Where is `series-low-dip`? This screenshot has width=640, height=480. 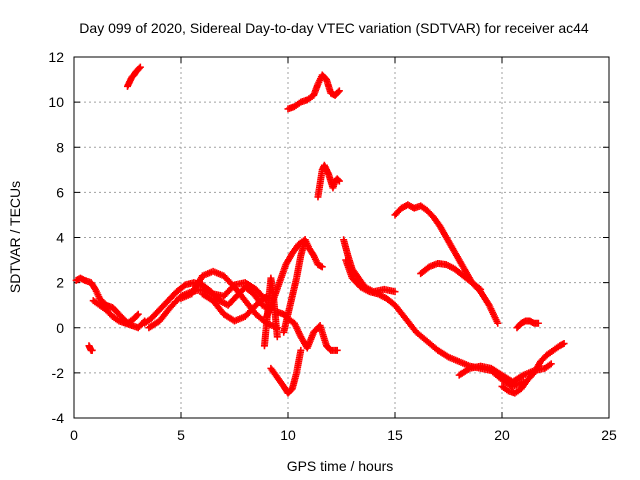
series-low-dip is located at coordinates (286, 371).